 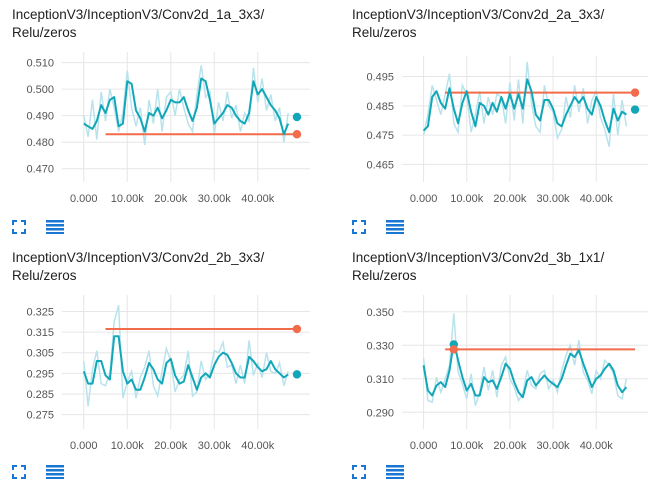 I want to click on y-tick-label: 0.495, so click(x=380, y=78).